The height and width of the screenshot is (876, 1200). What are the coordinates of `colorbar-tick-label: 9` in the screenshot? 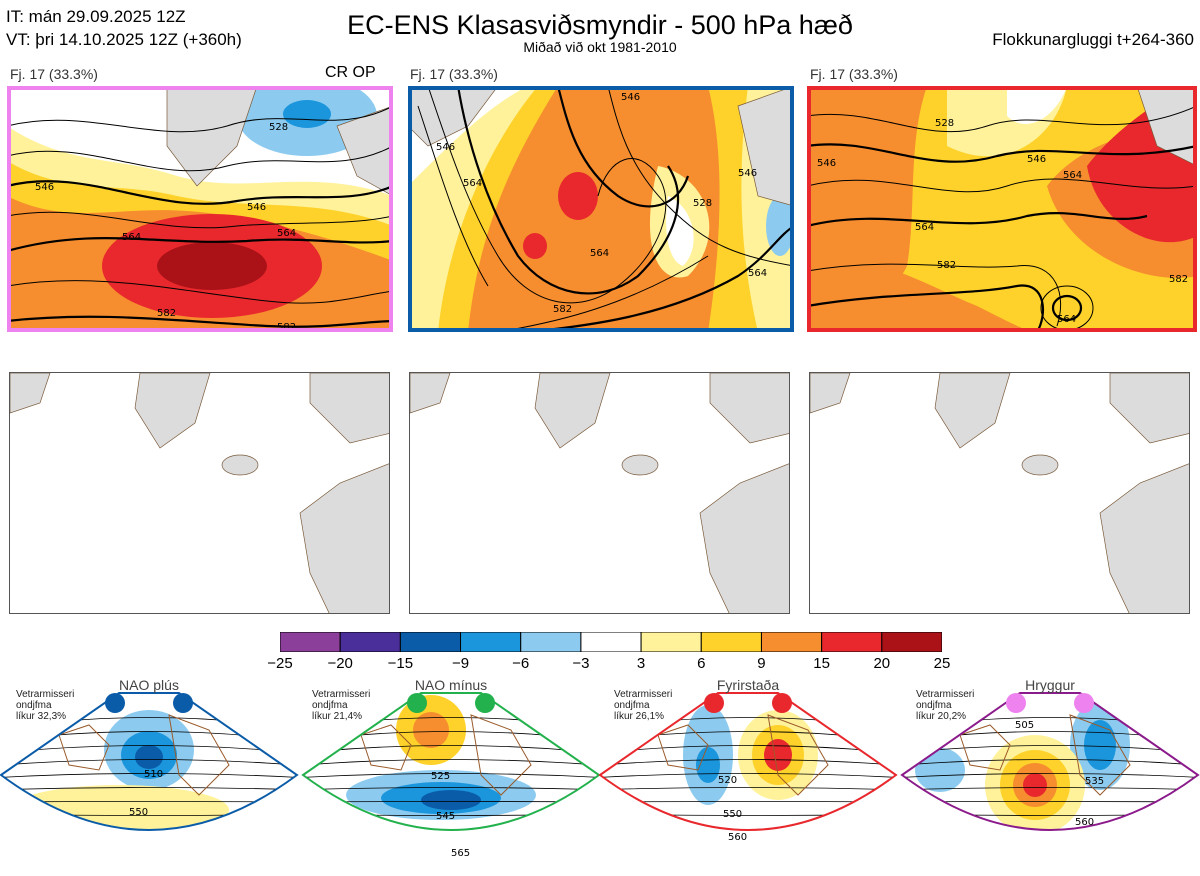 It's located at (761, 663).